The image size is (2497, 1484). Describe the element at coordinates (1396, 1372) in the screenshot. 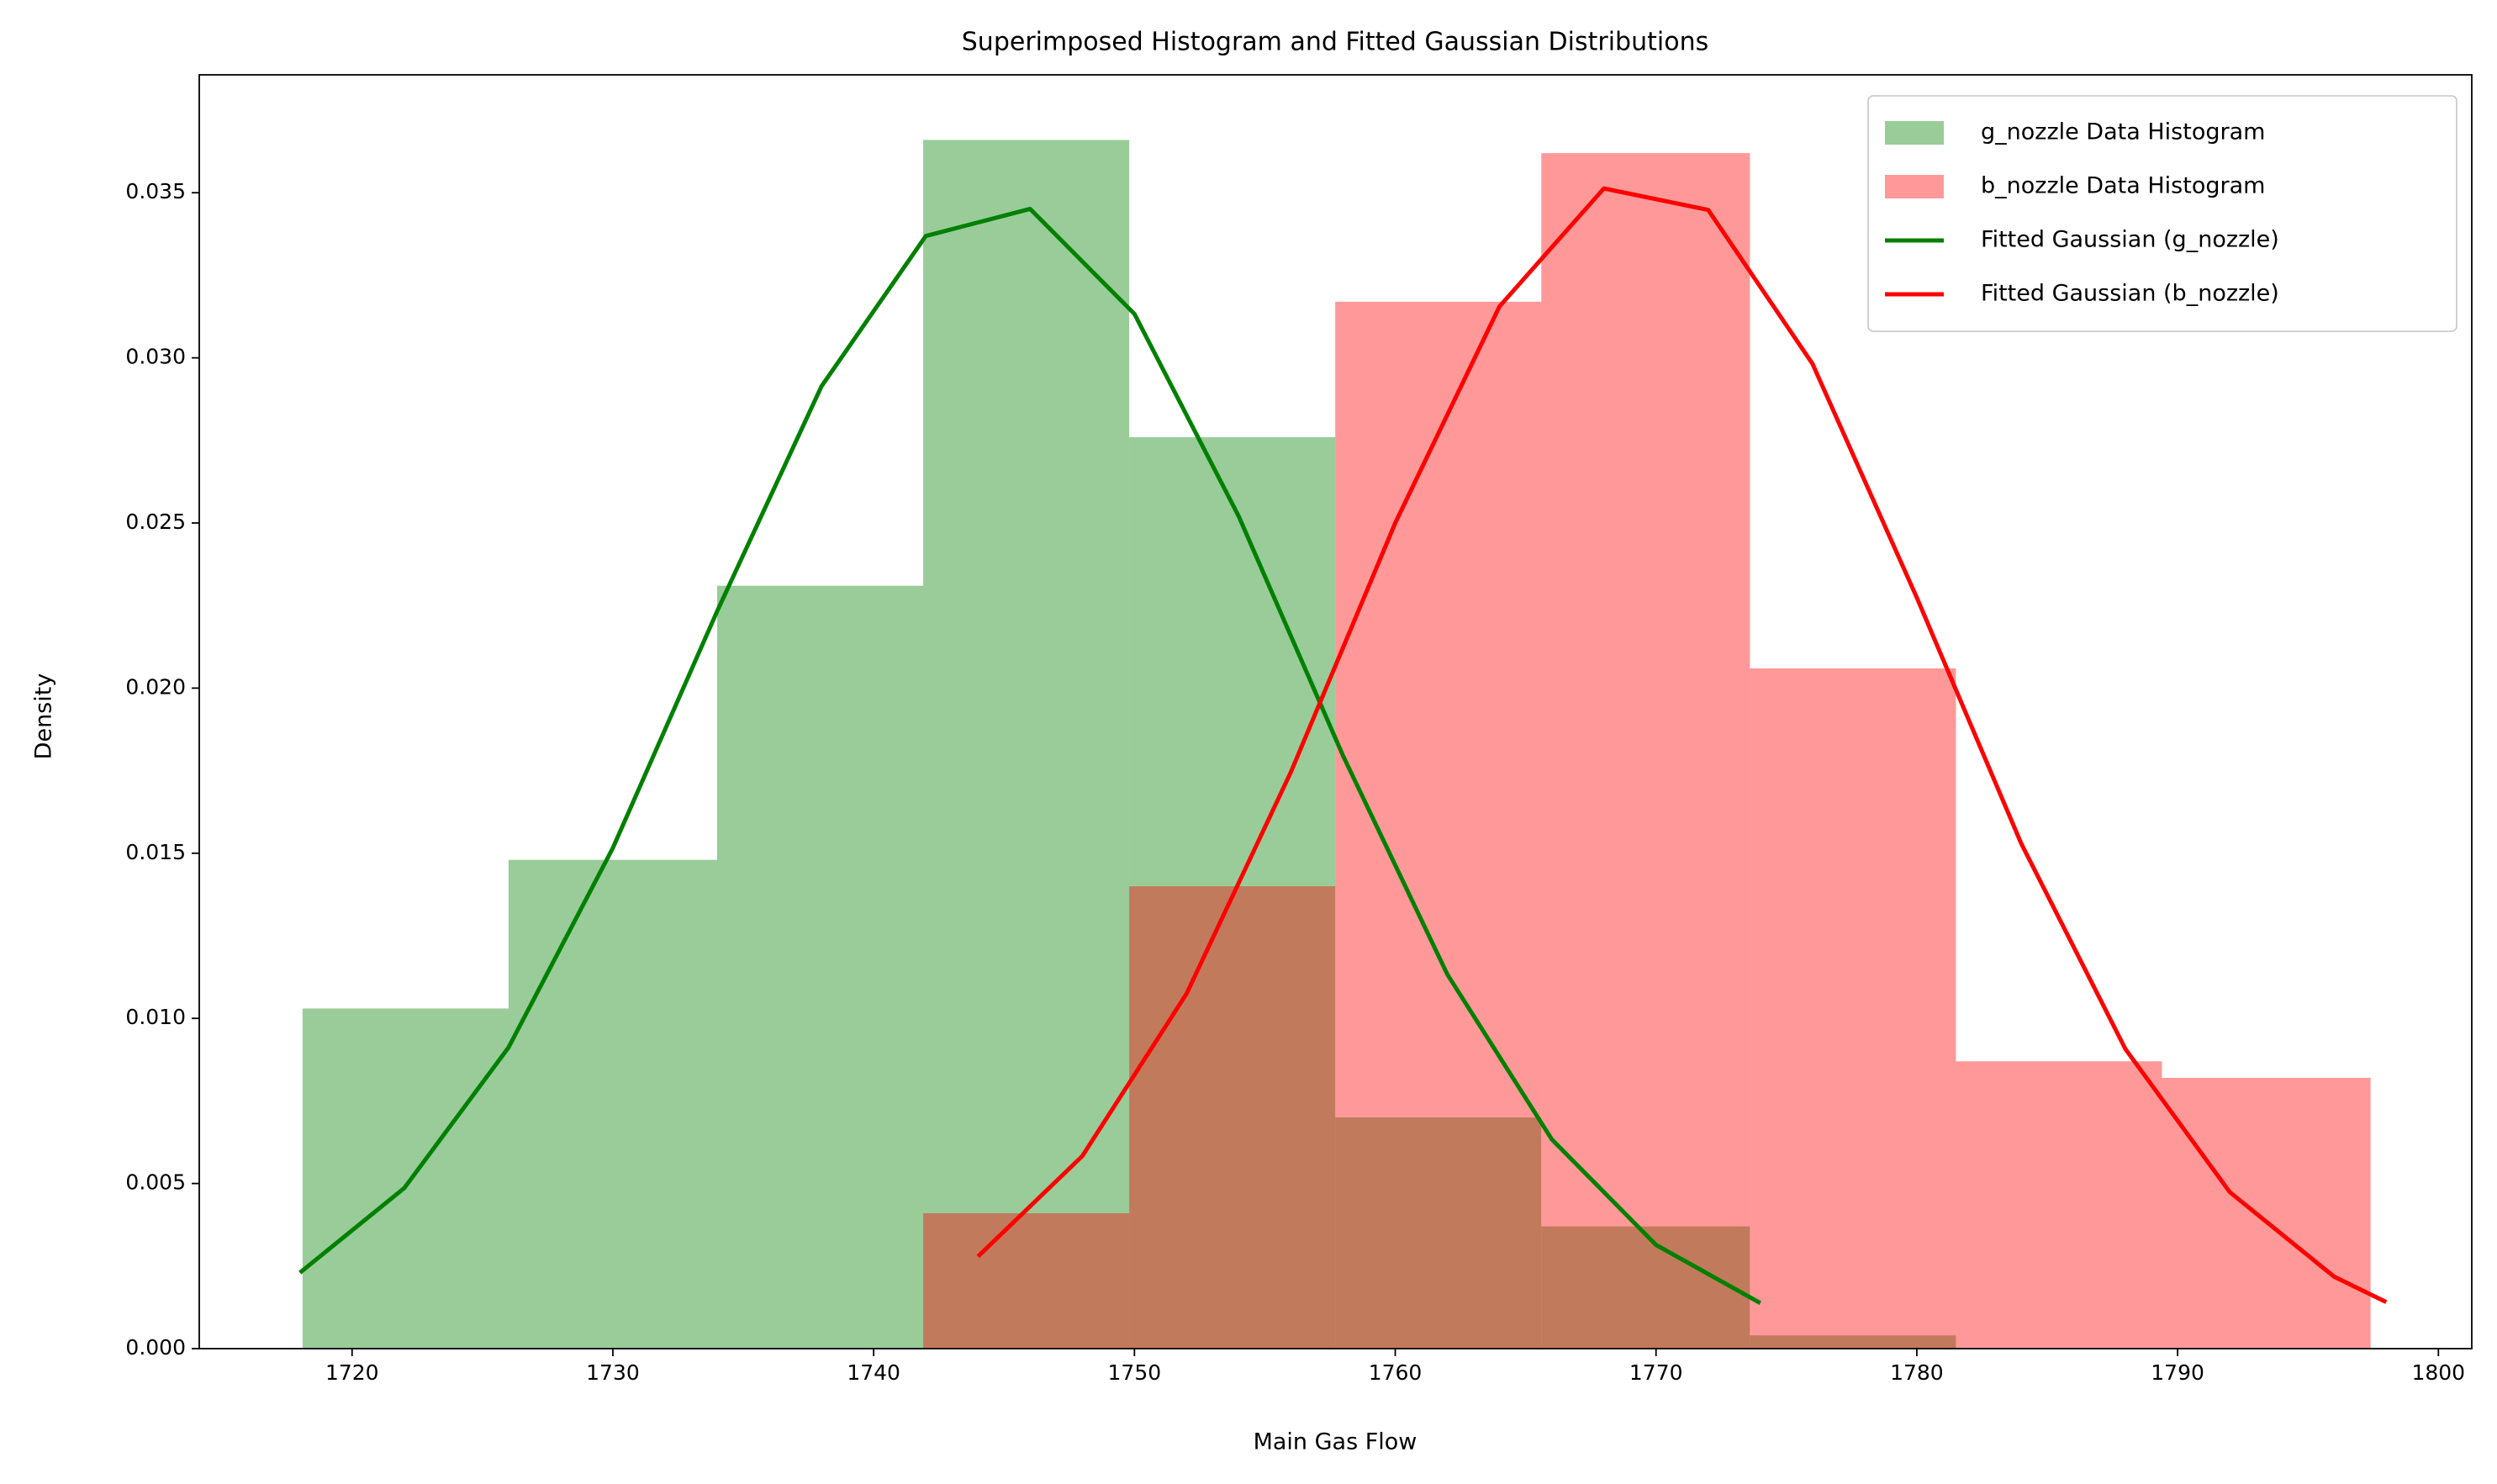

I see `x-tick-label: 1760` at that location.